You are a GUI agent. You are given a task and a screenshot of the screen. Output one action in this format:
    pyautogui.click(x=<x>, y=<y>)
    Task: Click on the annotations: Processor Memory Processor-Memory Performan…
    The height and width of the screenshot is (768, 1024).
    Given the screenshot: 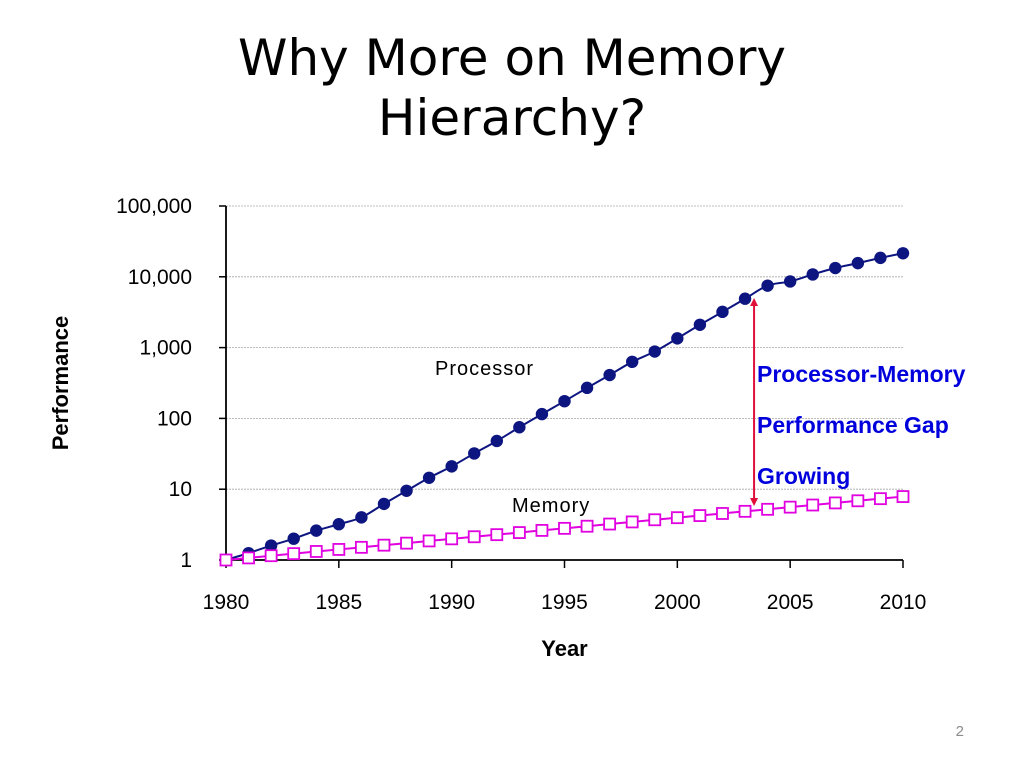 What is the action you would take?
    pyautogui.click(x=700, y=407)
    